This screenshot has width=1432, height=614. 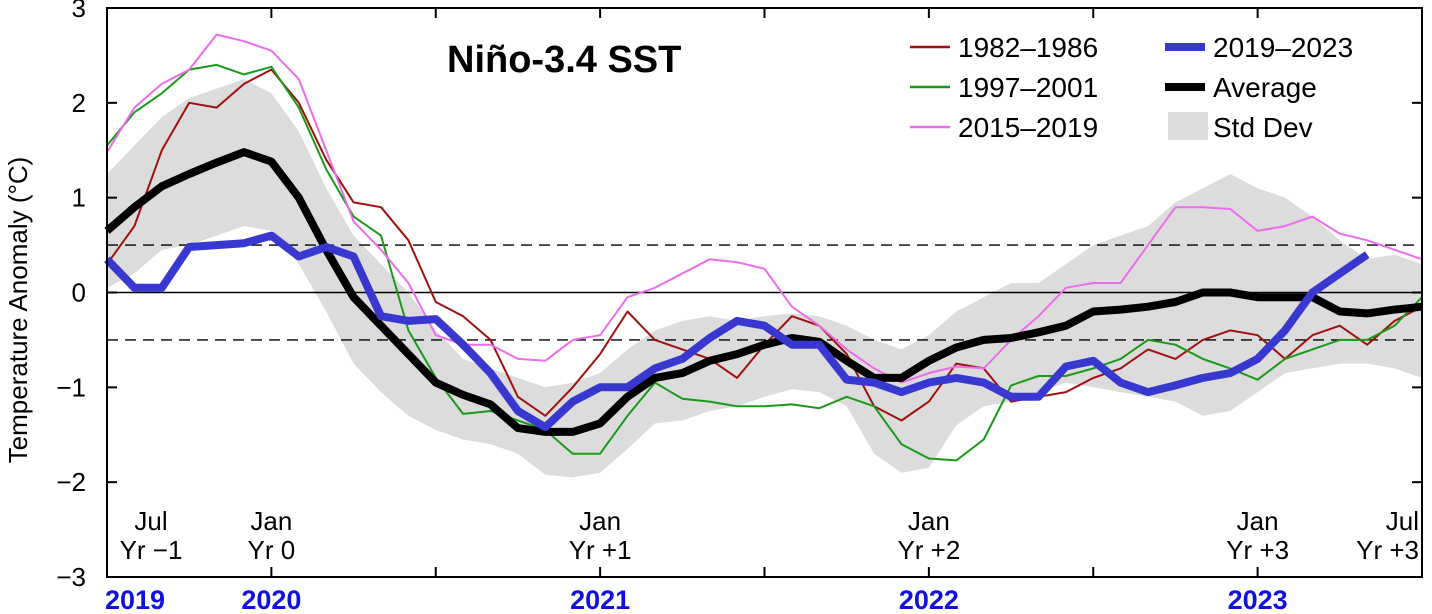 What do you see at coordinates (929, 599) in the screenshot?
I see `year-label-2022: 2022` at bounding box center [929, 599].